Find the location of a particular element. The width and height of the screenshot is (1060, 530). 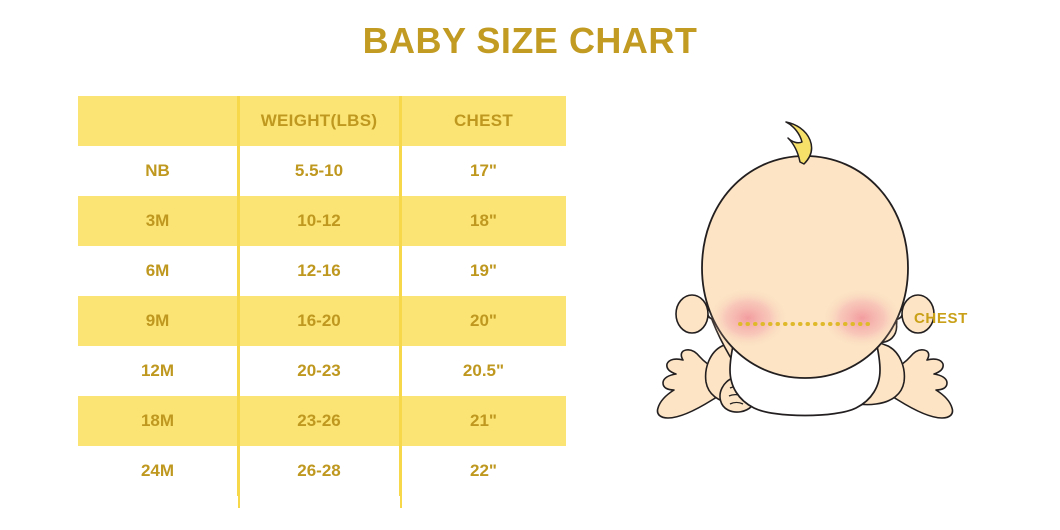

table-row: 6M 12-16 19" is located at coordinates (322, 271).